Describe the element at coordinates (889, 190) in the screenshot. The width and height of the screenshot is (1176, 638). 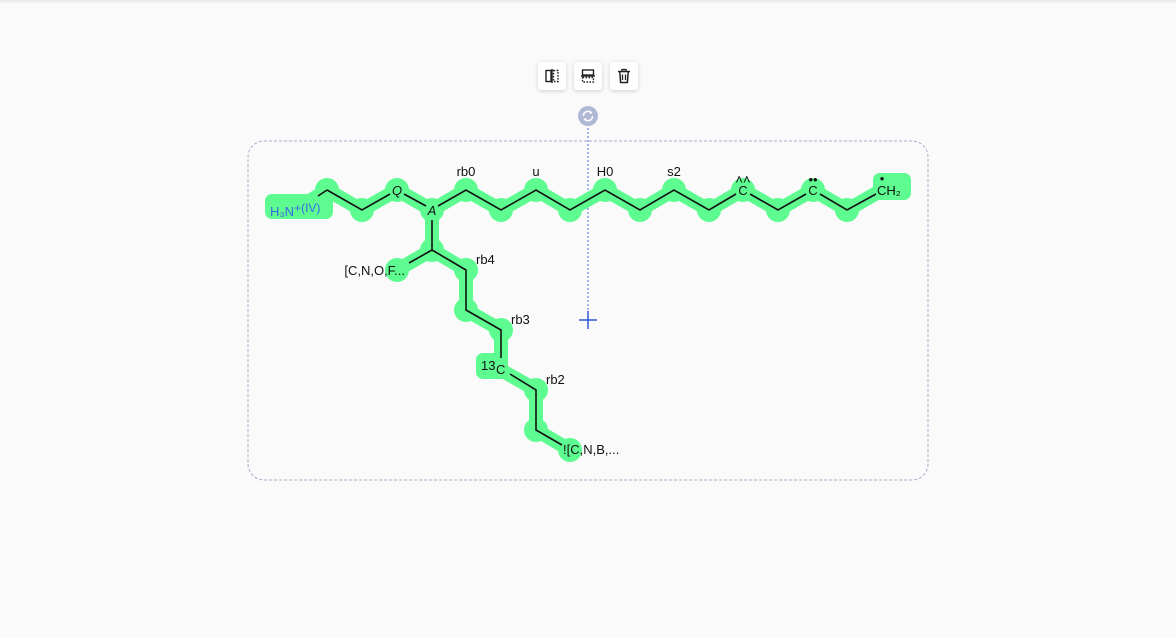
I see `ch2-label: CH₂` at that location.